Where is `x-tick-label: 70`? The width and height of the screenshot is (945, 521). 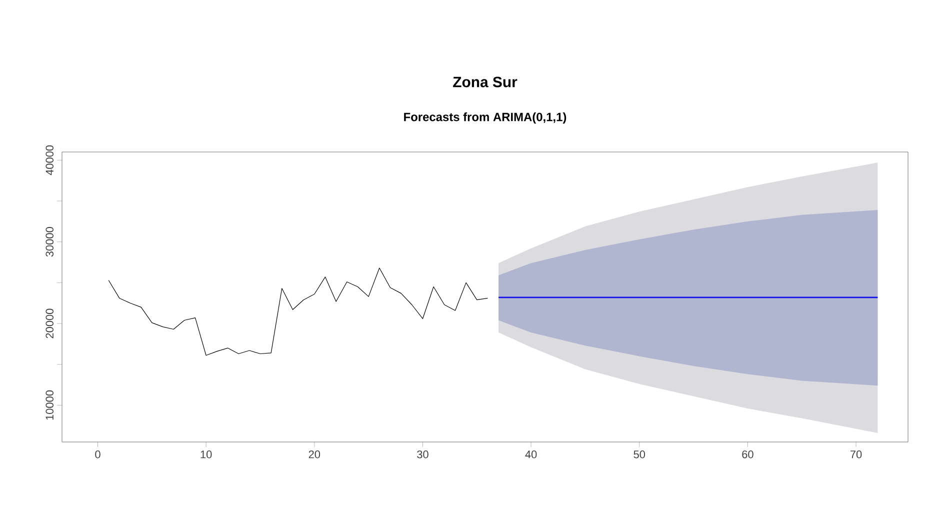
x-tick-label: 70 is located at coordinates (856, 454).